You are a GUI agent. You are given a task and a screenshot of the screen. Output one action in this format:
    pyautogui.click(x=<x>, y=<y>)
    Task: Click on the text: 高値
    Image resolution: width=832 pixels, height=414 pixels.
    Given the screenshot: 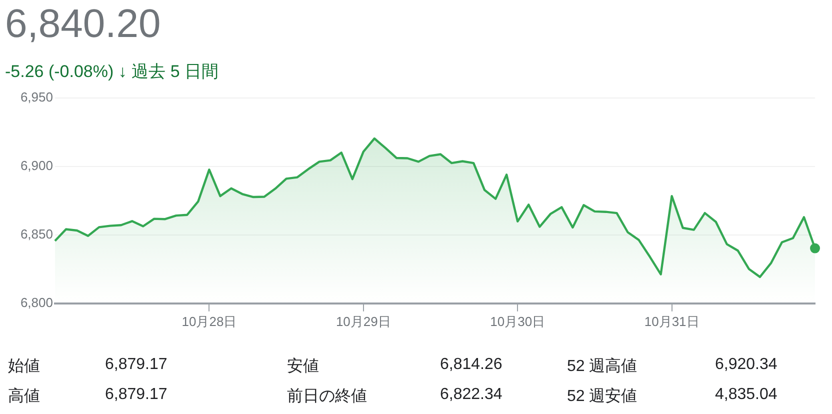 What is the action you would take?
    pyautogui.click(x=24, y=396)
    